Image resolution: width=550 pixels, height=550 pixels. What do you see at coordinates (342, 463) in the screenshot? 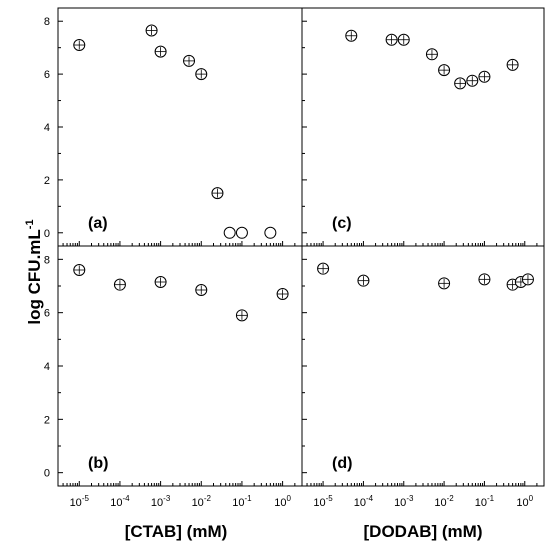
I see `panel-label: (d)` at bounding box center [342, 463].